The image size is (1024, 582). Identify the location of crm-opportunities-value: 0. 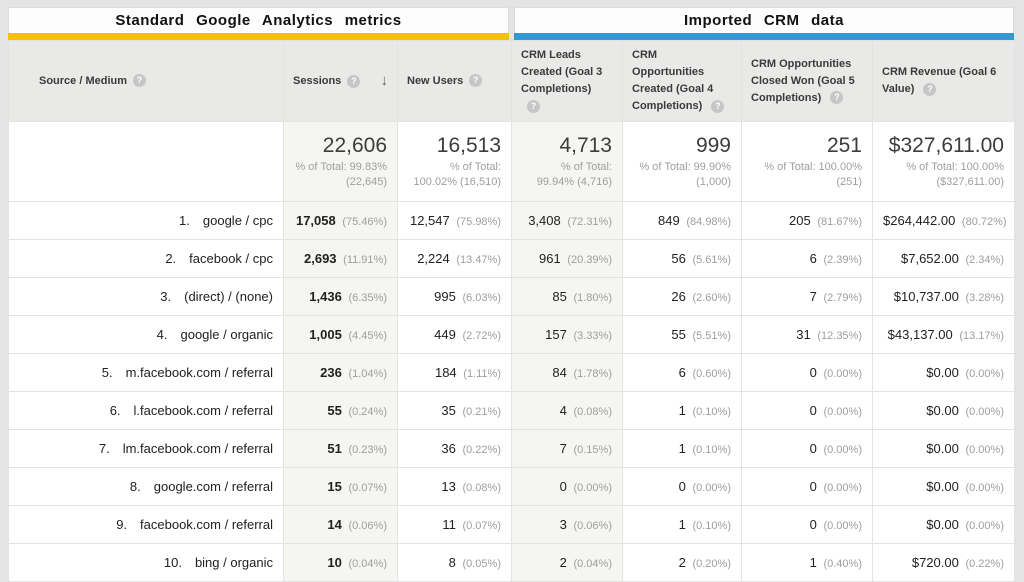
(682, 487).